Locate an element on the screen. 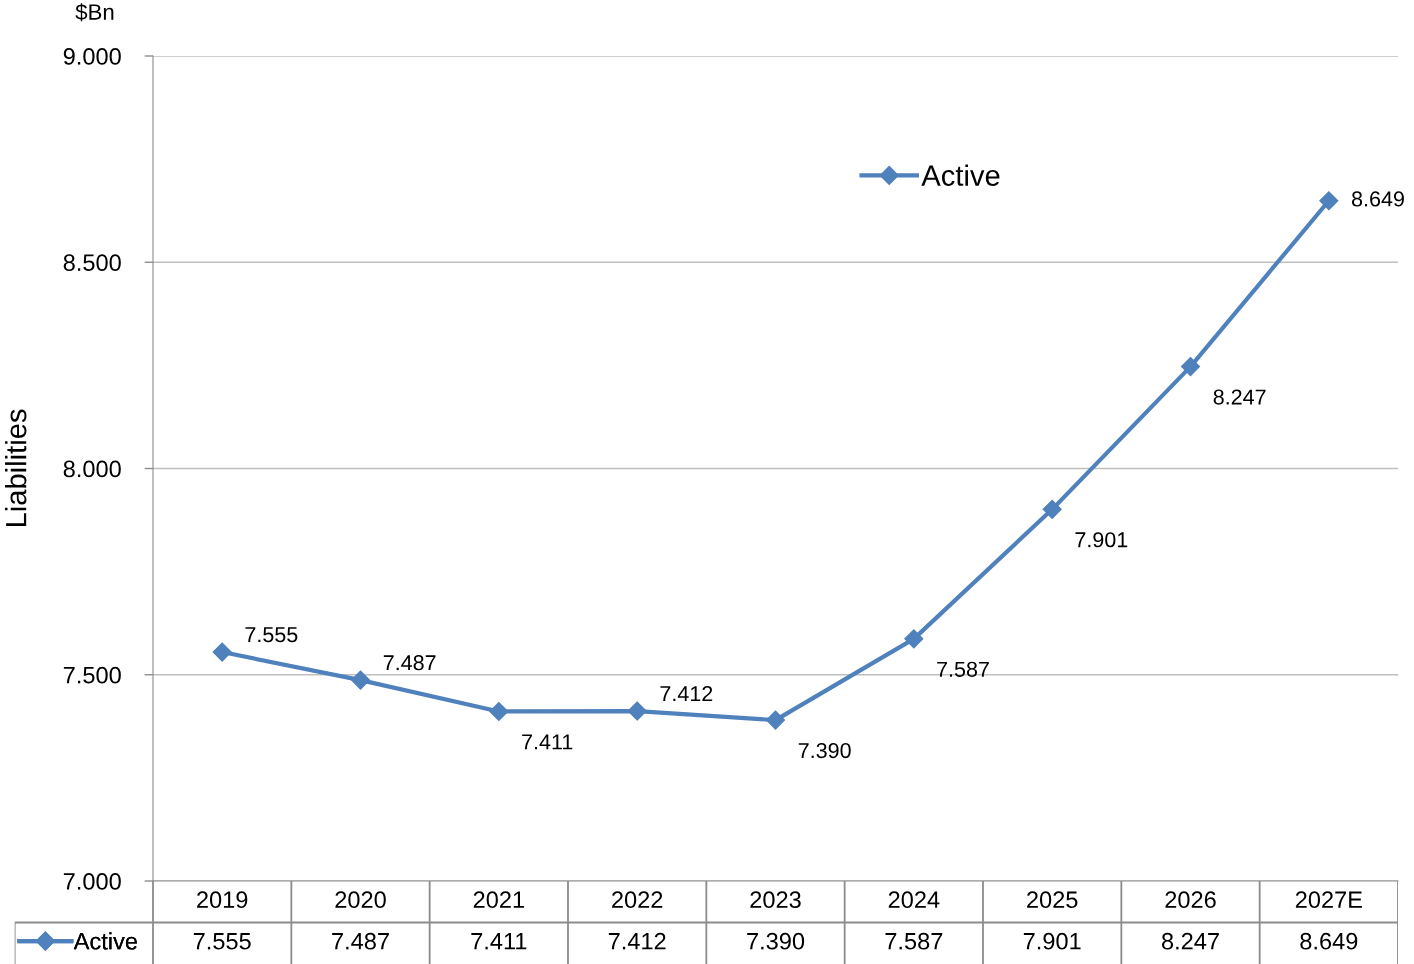 This screenshot has width=1414, height=964. data-label: 7.555 is located at coordinates (222, 941).